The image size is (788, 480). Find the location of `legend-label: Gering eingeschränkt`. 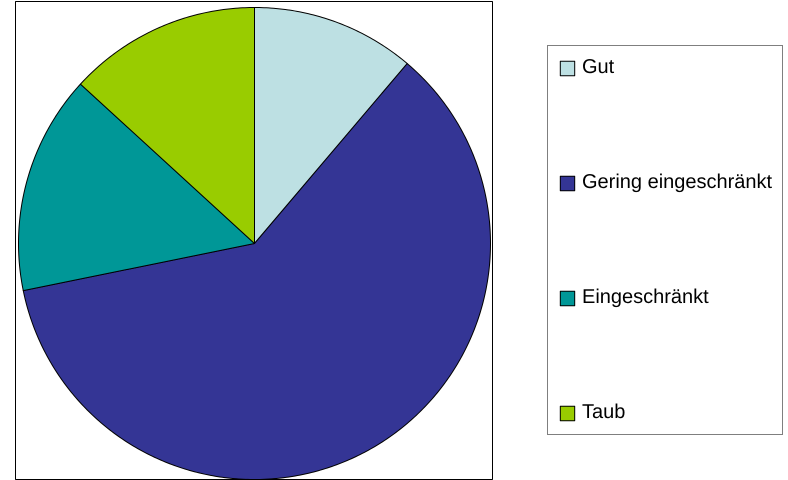

legend-label: Gering eingeschränkt is located at coordinates (677, 182).